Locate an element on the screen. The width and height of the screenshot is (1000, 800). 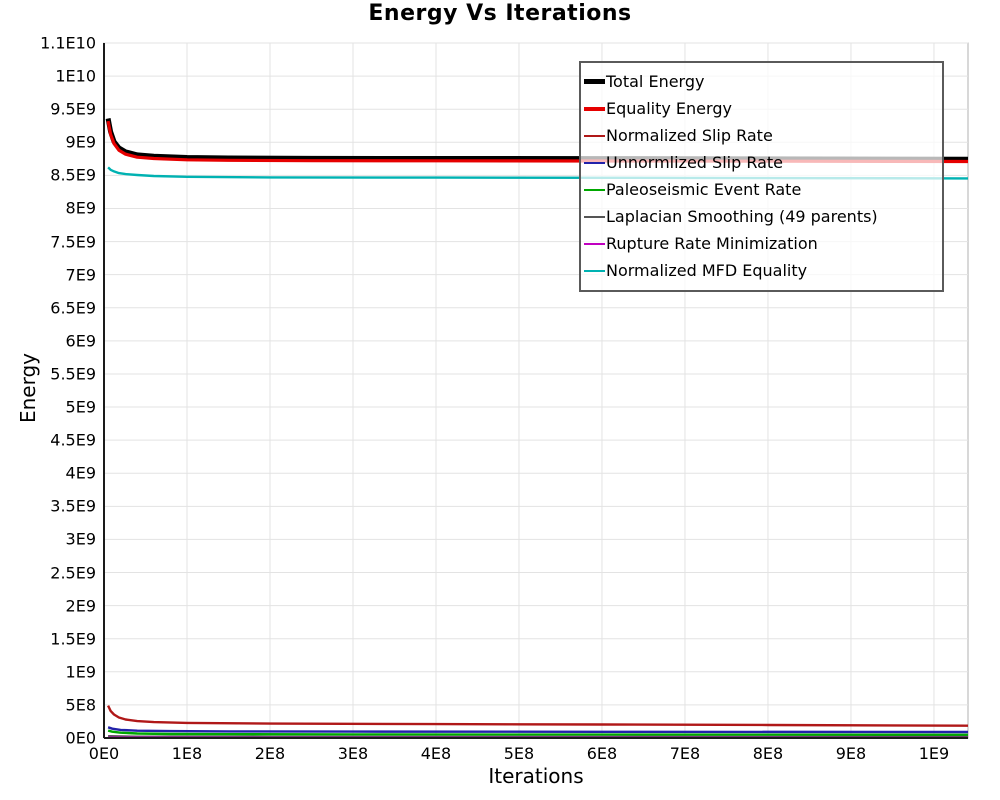
y-tick-label: 4E9 is located at coordinates (80, 473).